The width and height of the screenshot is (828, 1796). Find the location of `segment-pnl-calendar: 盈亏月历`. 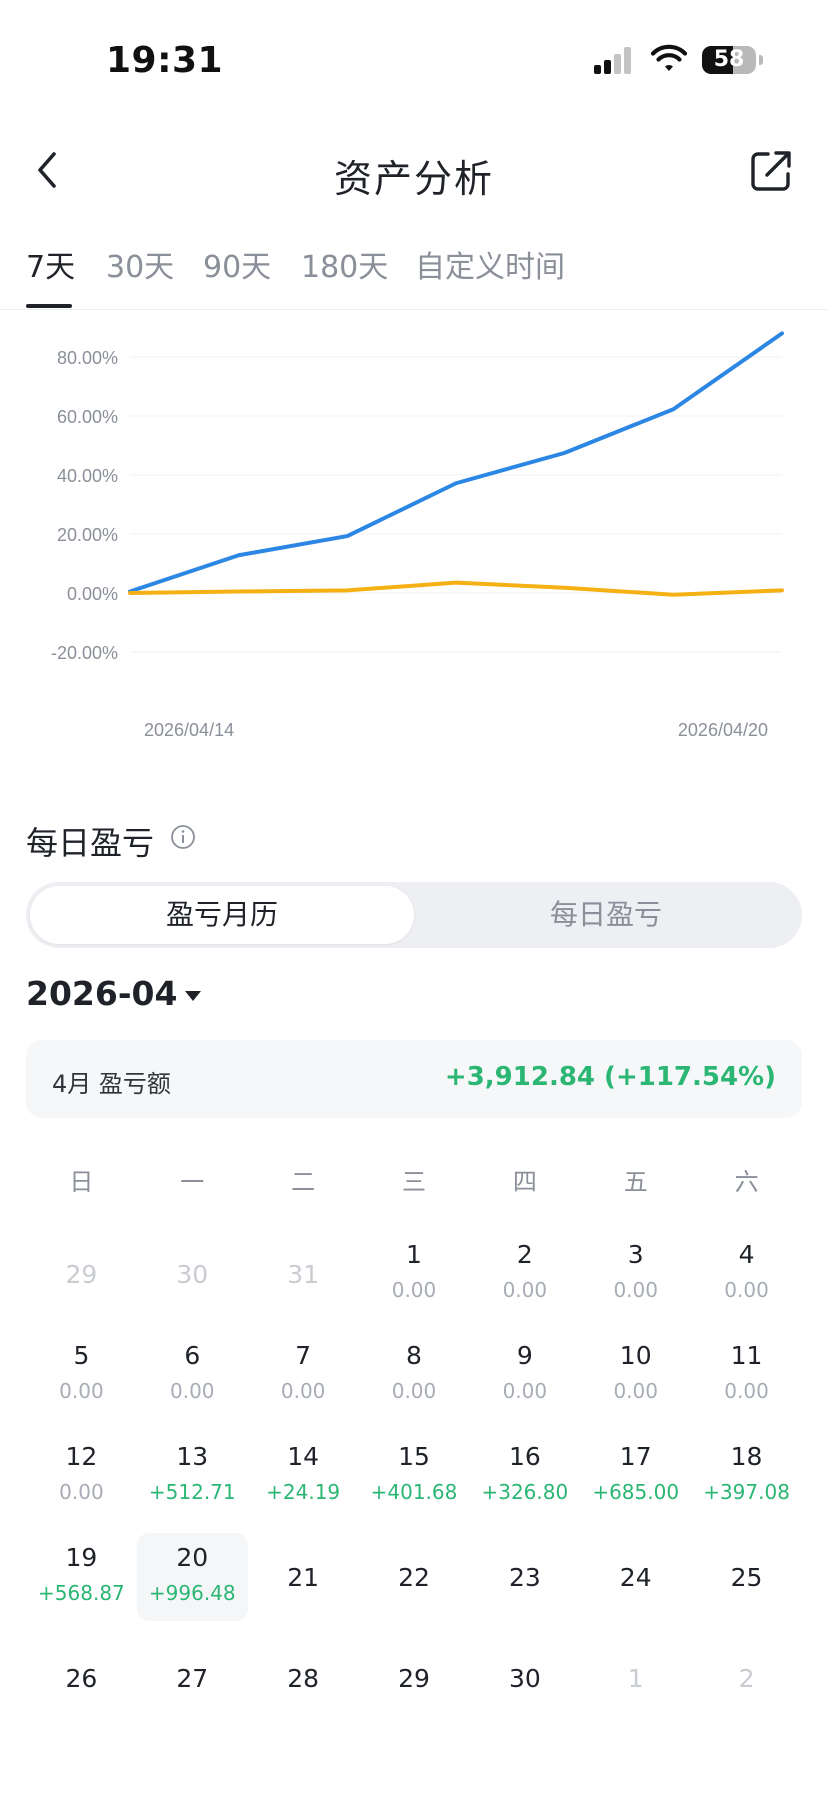

segment-pnl-calendar: 盈亏月历 is located at coordinates (222, 915).